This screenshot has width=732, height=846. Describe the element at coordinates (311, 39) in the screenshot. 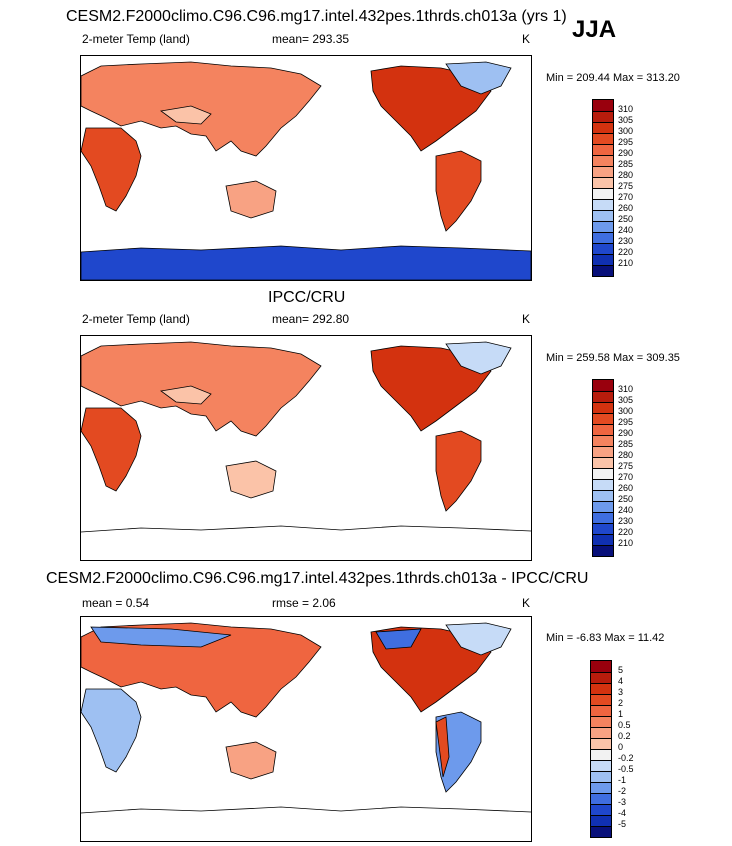

I see `panel1-mean: mean= 293.35` at that location.